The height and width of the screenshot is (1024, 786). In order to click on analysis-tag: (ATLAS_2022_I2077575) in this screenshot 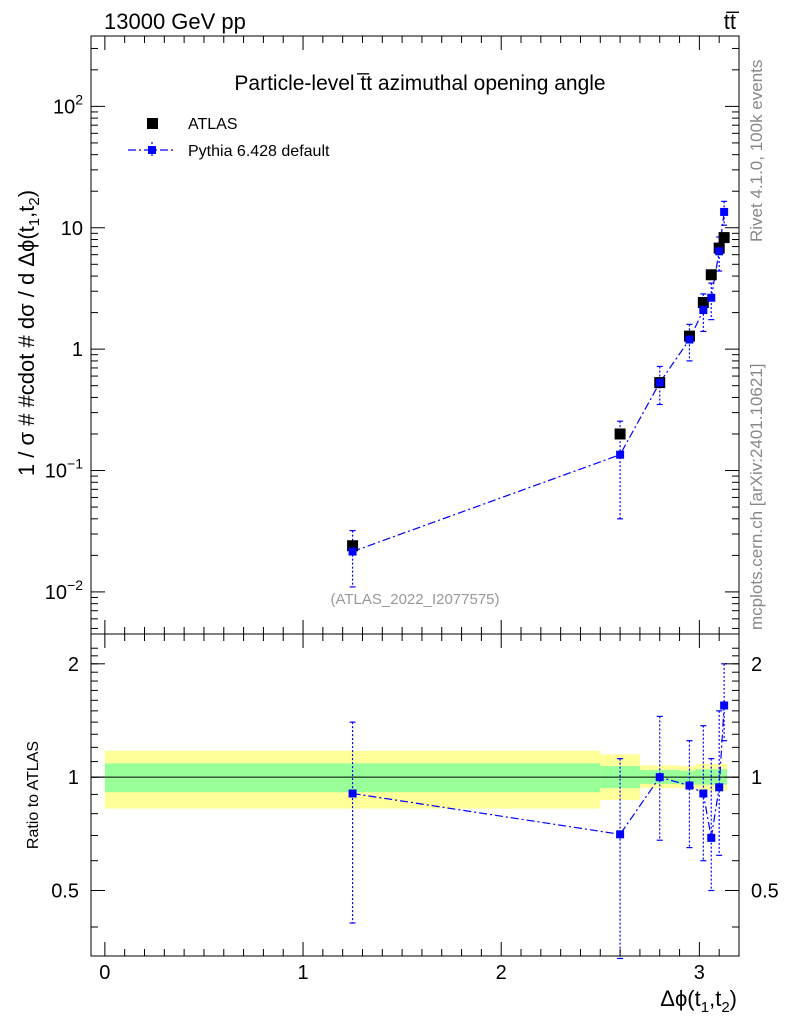, I will do `click(414, 599)`.